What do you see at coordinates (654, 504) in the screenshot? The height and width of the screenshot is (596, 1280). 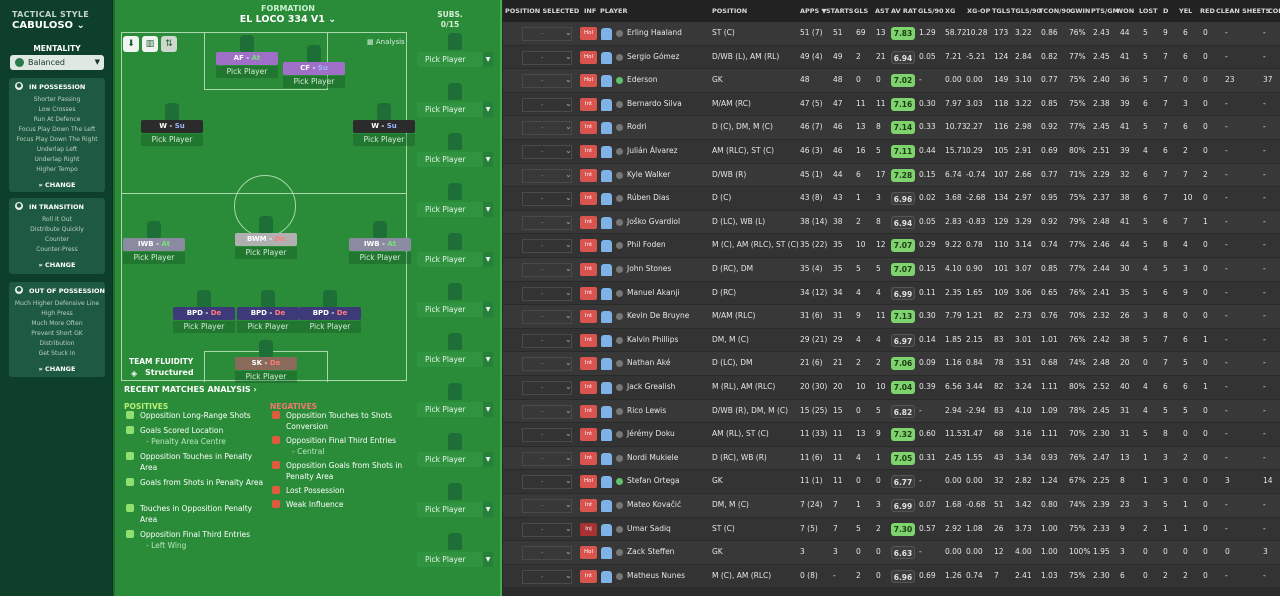 I see `player-name: Mateo Kovačić` at bounding box center [654, 504].